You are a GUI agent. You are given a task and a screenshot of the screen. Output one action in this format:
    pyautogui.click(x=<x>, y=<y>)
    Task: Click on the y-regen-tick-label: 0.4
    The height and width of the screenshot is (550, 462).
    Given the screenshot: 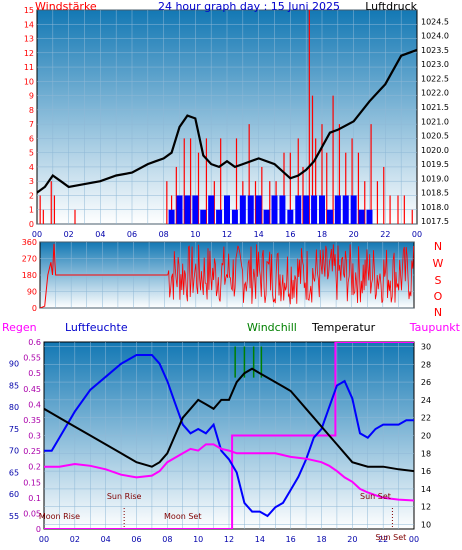 What is the action you would take?
    pyautogui.click(x=34, y=404)
    